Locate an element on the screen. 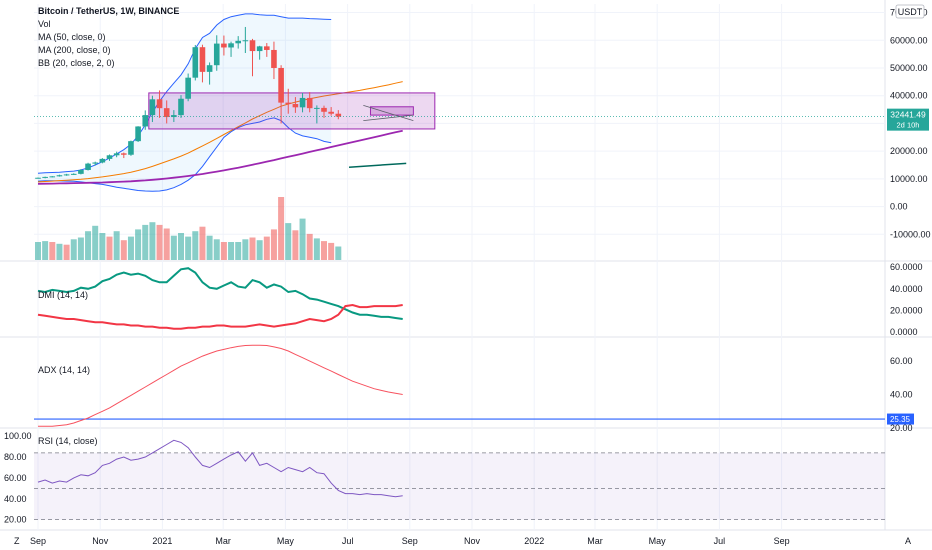 This screenshot has width=932, height=550. rsi-y-tick: 60.00 is located at coordinates (15, 478).